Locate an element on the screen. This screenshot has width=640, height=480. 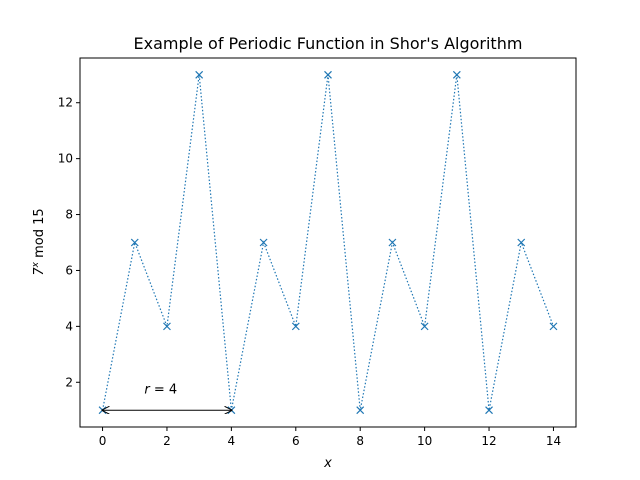
y-axis-label-exponent: x is located at coordinates (36, 264).